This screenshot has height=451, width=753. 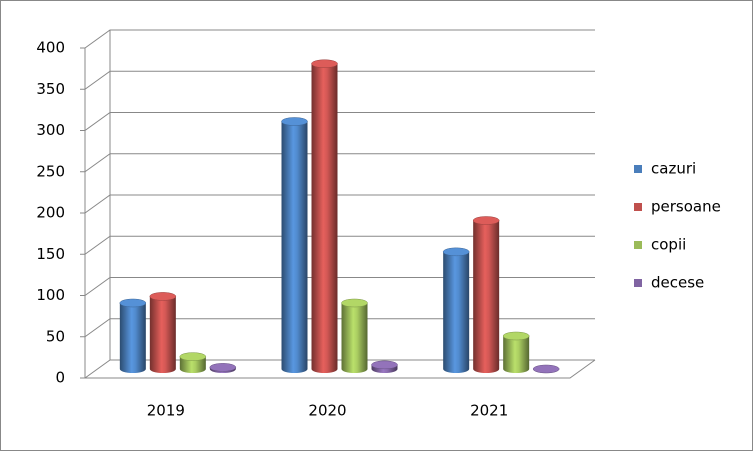 I want to click on y-tick-label: 100, so click(x=50, y=295).